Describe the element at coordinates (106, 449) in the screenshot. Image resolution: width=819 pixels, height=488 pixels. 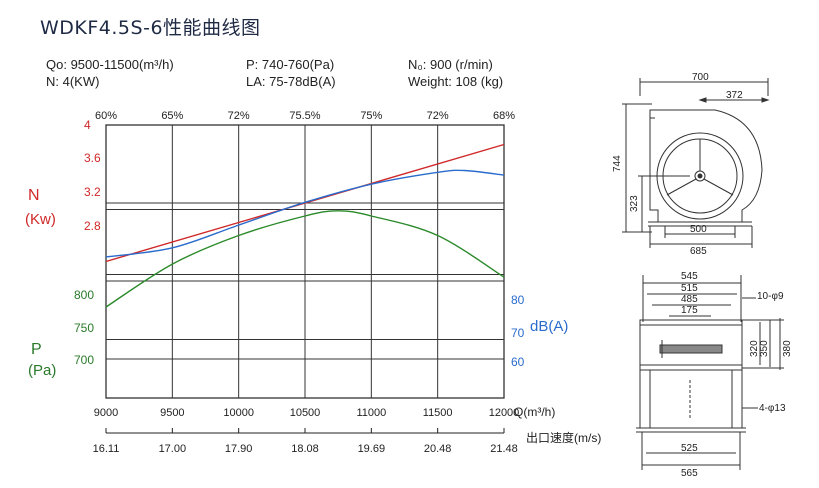
I see `velocity-tick-label: 16.11` at that location.